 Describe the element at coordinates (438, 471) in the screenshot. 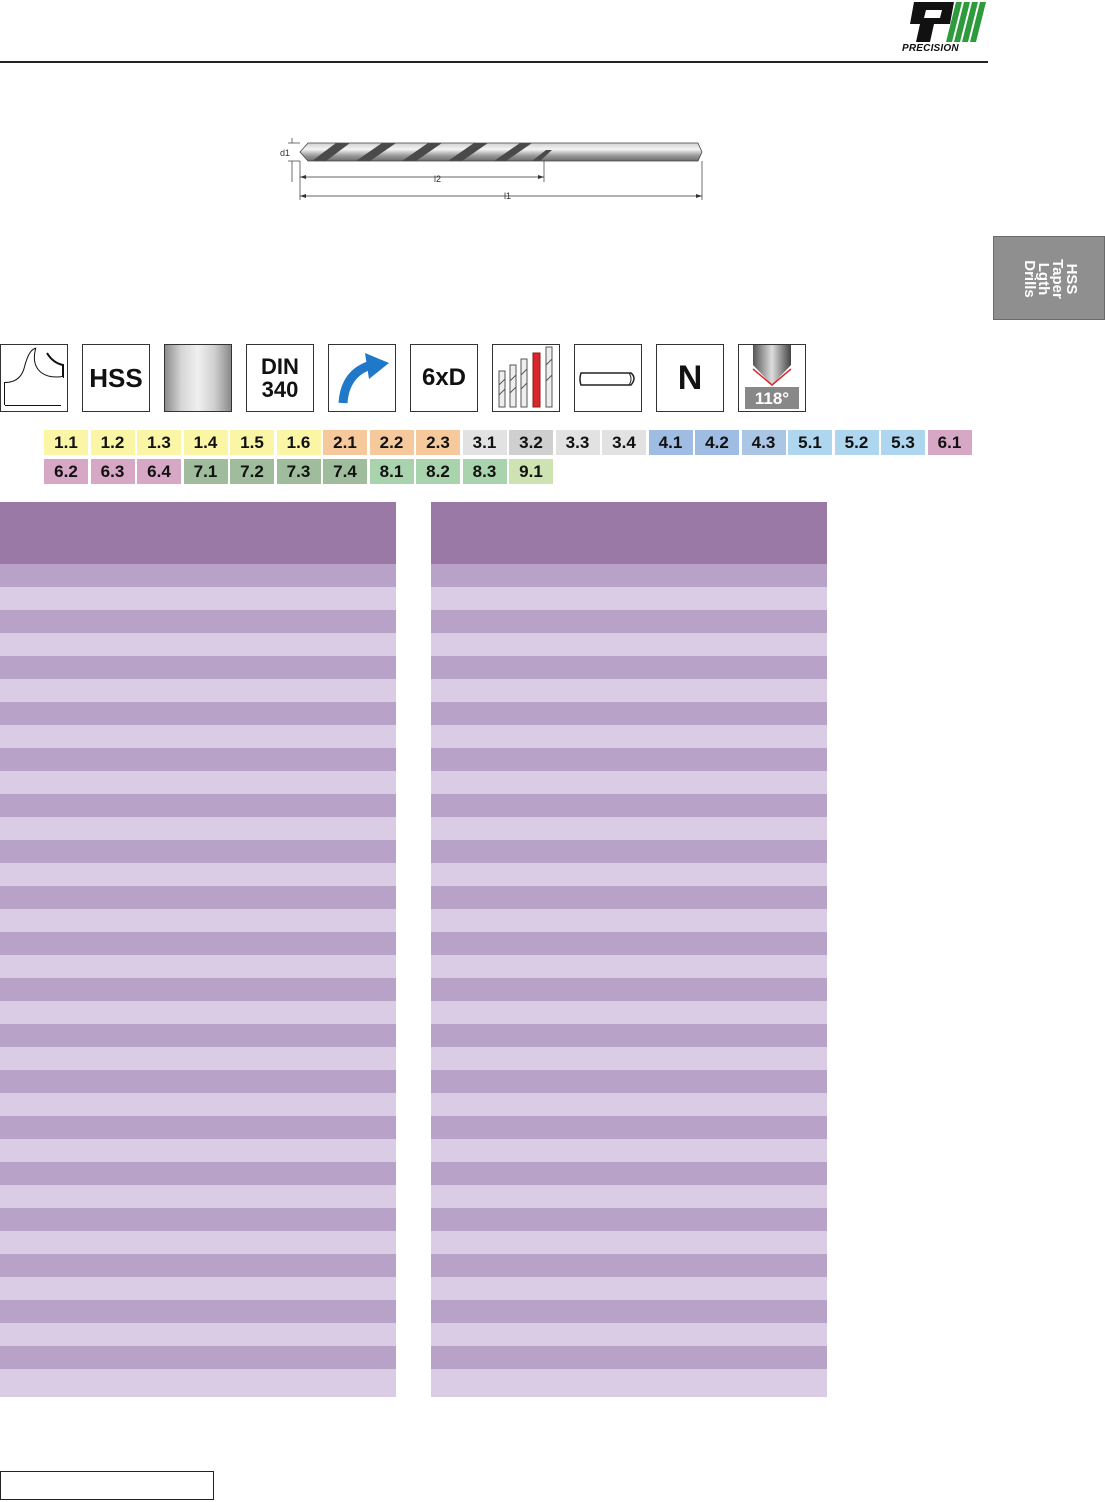

I see `material-group-chip: 8.2` at that location.